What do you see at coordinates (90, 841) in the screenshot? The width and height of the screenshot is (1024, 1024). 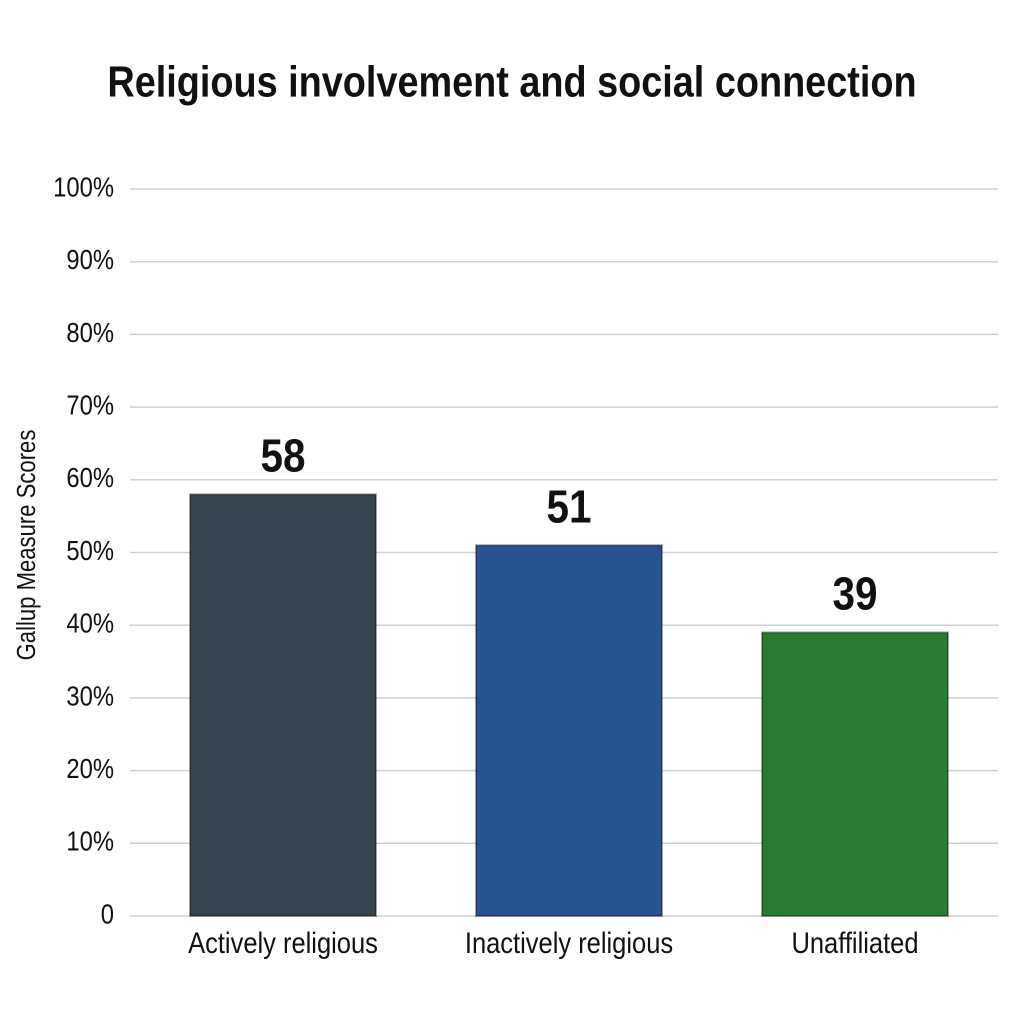 I see `y-tick-label: 10%` at bounding box center [90, 841].